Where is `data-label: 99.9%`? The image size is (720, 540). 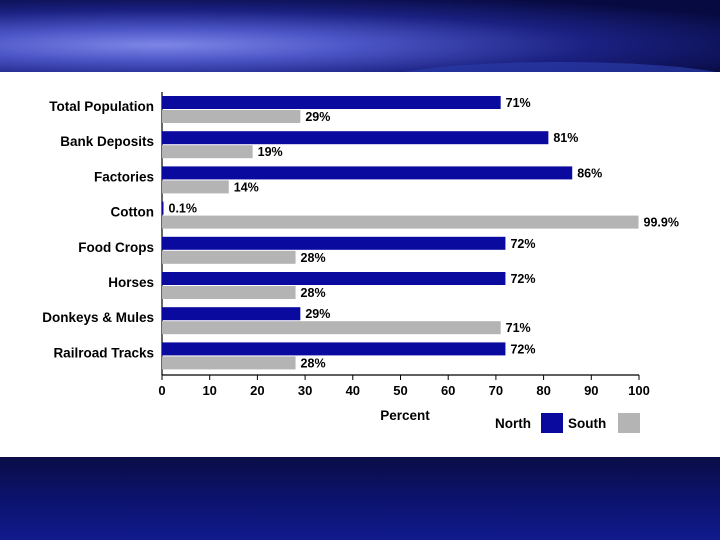 data-label: 99.9% is located at coordinates (661, 223).